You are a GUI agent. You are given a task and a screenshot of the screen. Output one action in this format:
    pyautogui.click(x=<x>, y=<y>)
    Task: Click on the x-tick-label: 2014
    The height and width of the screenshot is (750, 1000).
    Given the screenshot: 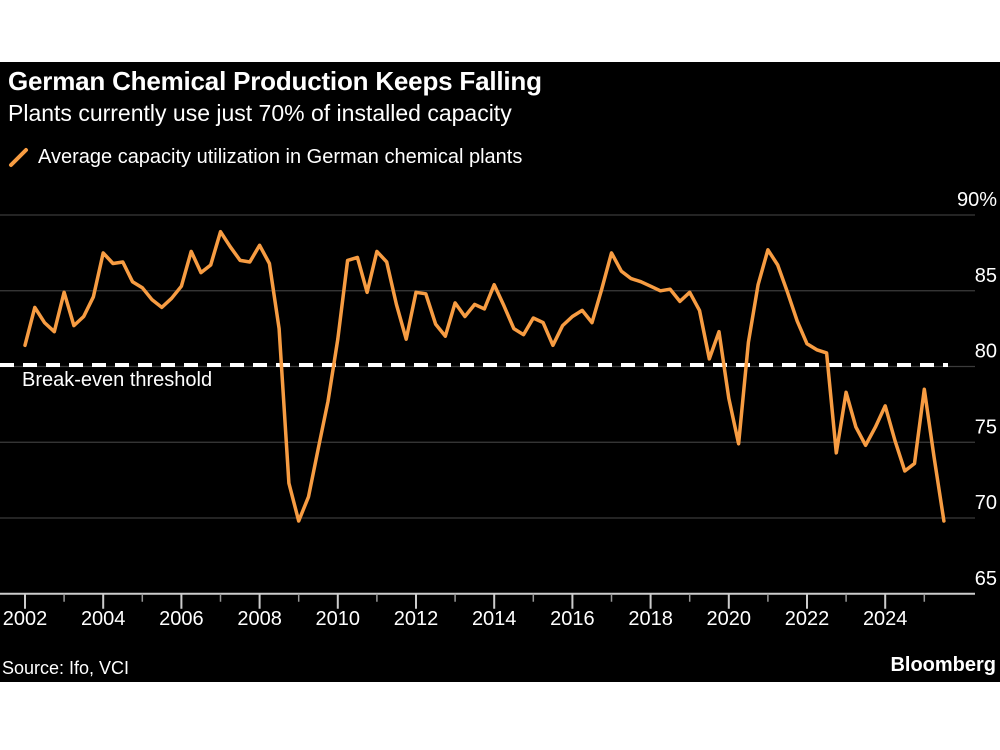 What is the action you would take?
    pyautogui.click(x=494, y=619)
    